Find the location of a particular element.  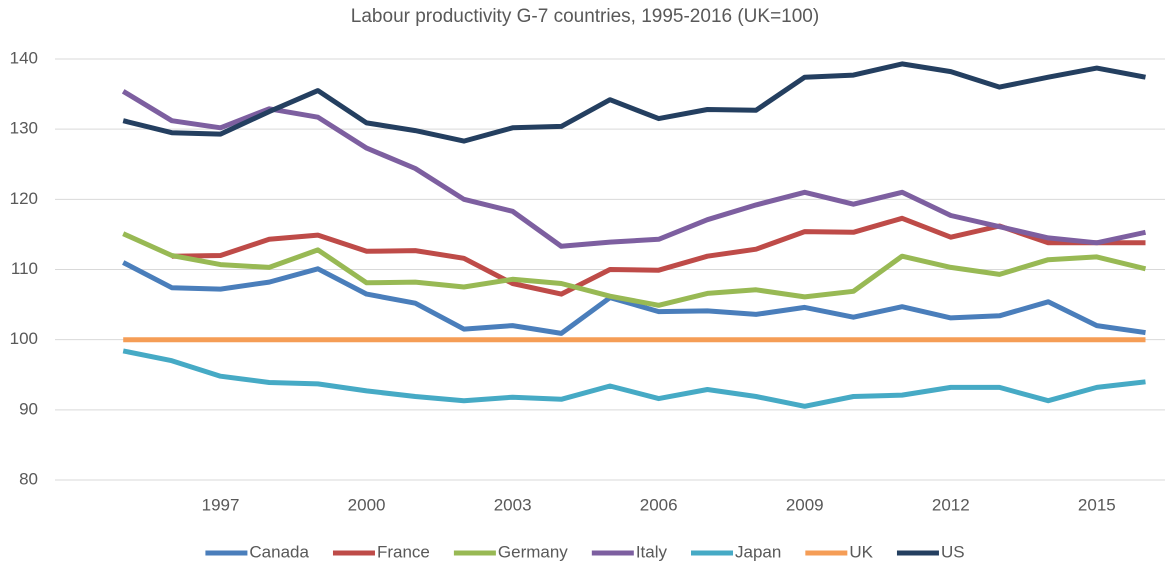

legend-label: UK is located at coordinates (861, 551).